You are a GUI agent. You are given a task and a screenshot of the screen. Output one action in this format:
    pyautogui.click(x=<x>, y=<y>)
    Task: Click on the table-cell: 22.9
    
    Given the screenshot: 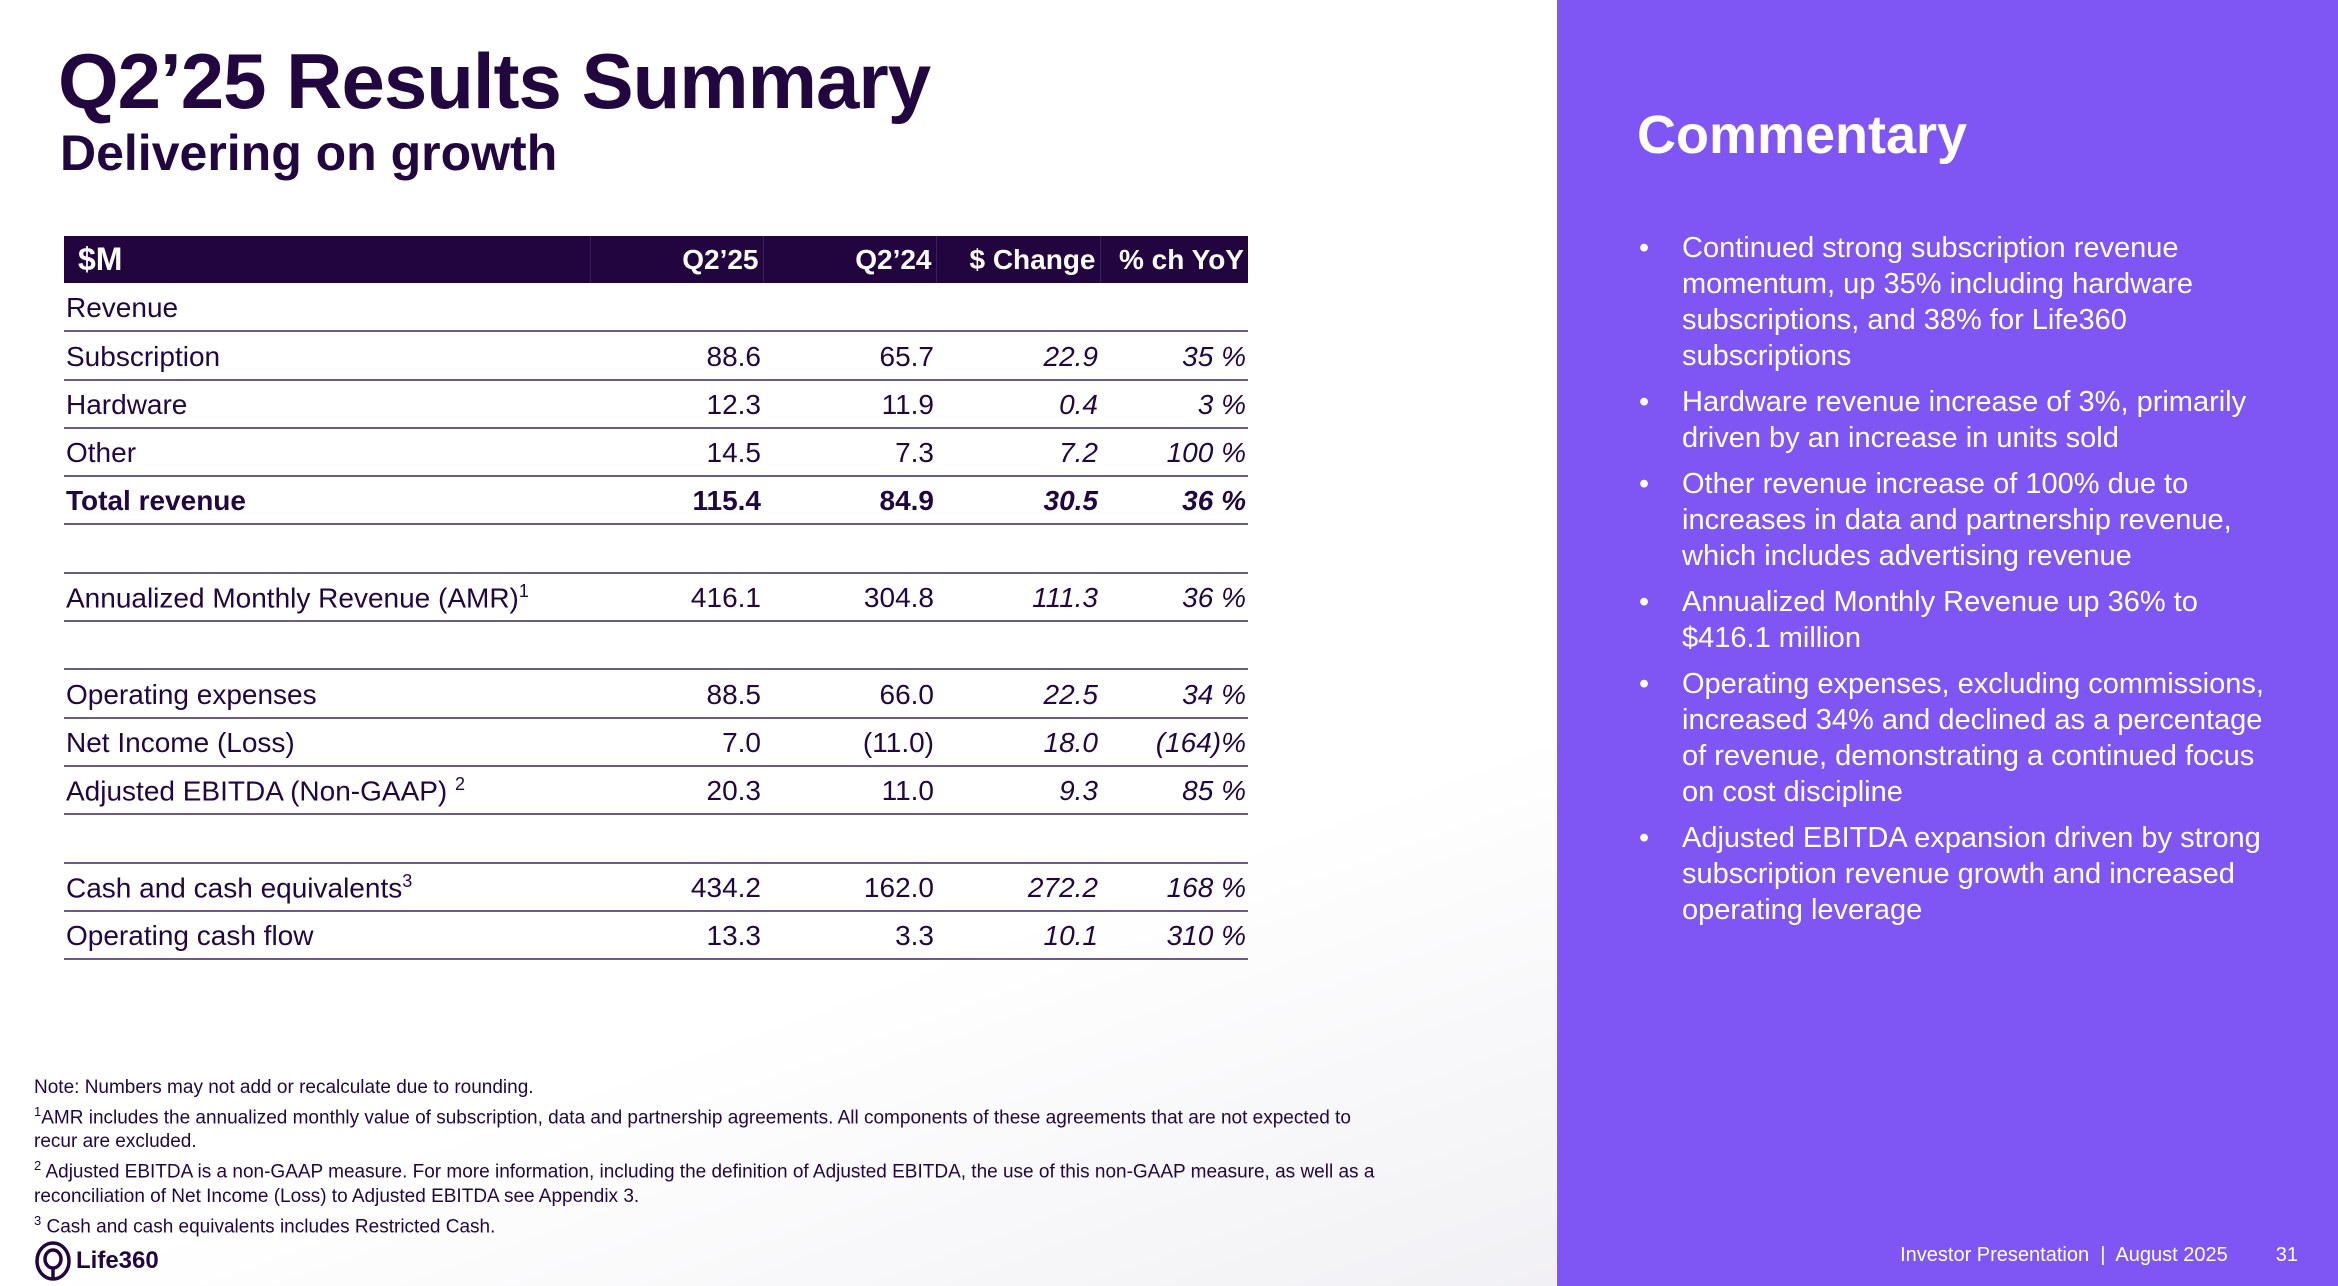 What is the action you would take?
    pyautogui.click(x=1018, y=356)
    